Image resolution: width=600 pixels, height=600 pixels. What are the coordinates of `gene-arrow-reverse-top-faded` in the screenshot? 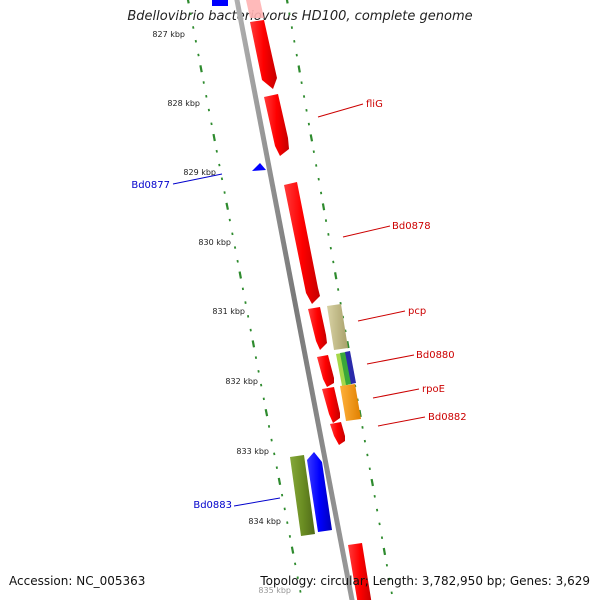 It's located at (255, 9).